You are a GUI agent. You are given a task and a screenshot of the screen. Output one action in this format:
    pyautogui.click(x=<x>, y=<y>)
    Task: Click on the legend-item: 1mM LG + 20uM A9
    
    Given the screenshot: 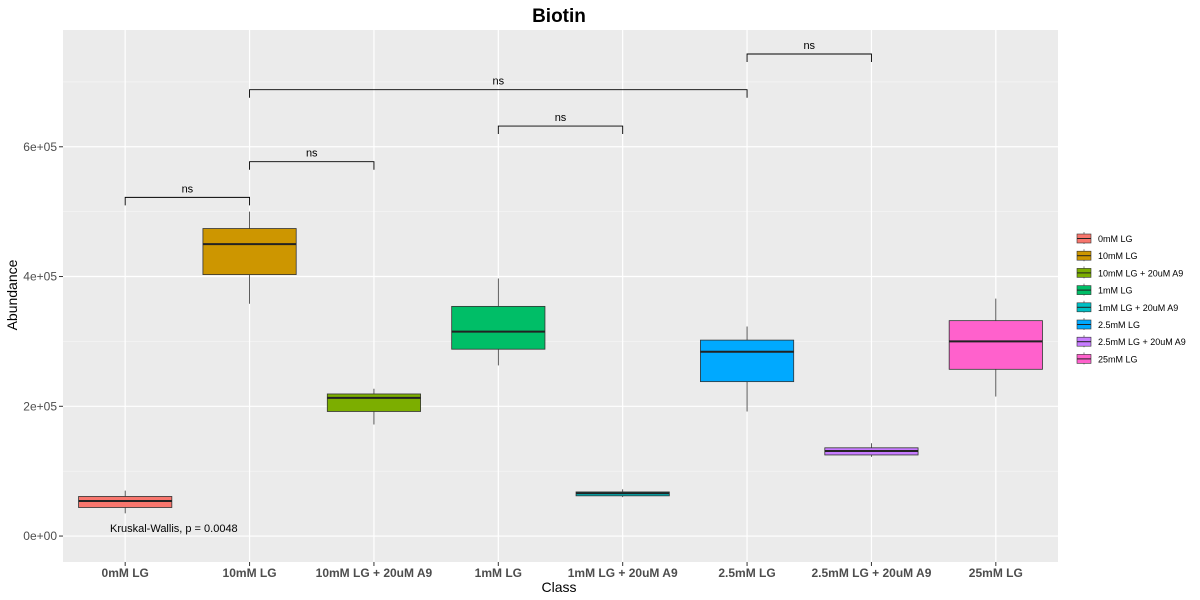 What is the action you would take?
    pyautogui.click(x=1127, y=306)
    